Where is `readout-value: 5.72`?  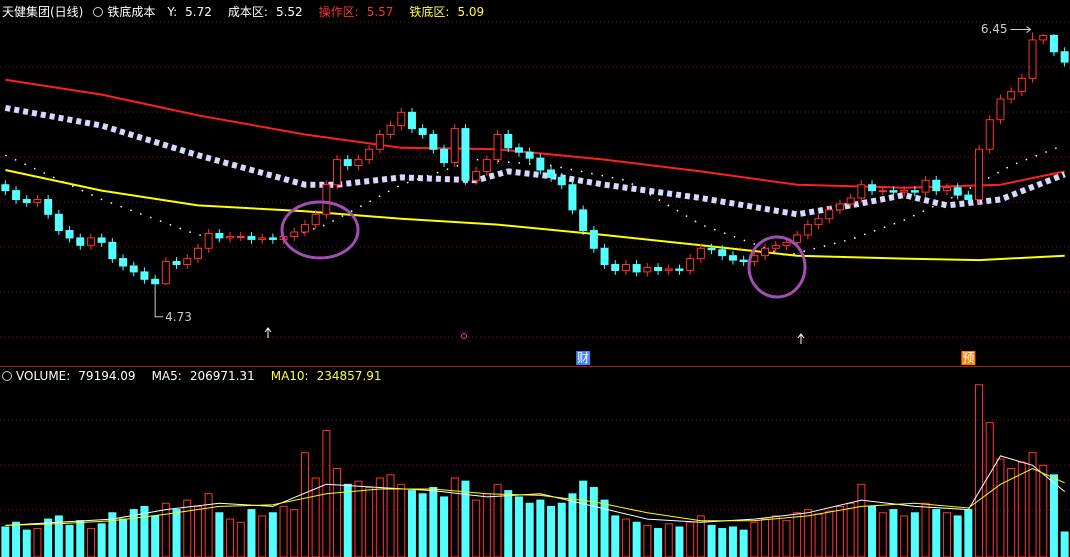 readout-value: 5.72 is located at coordinates (198, 12).